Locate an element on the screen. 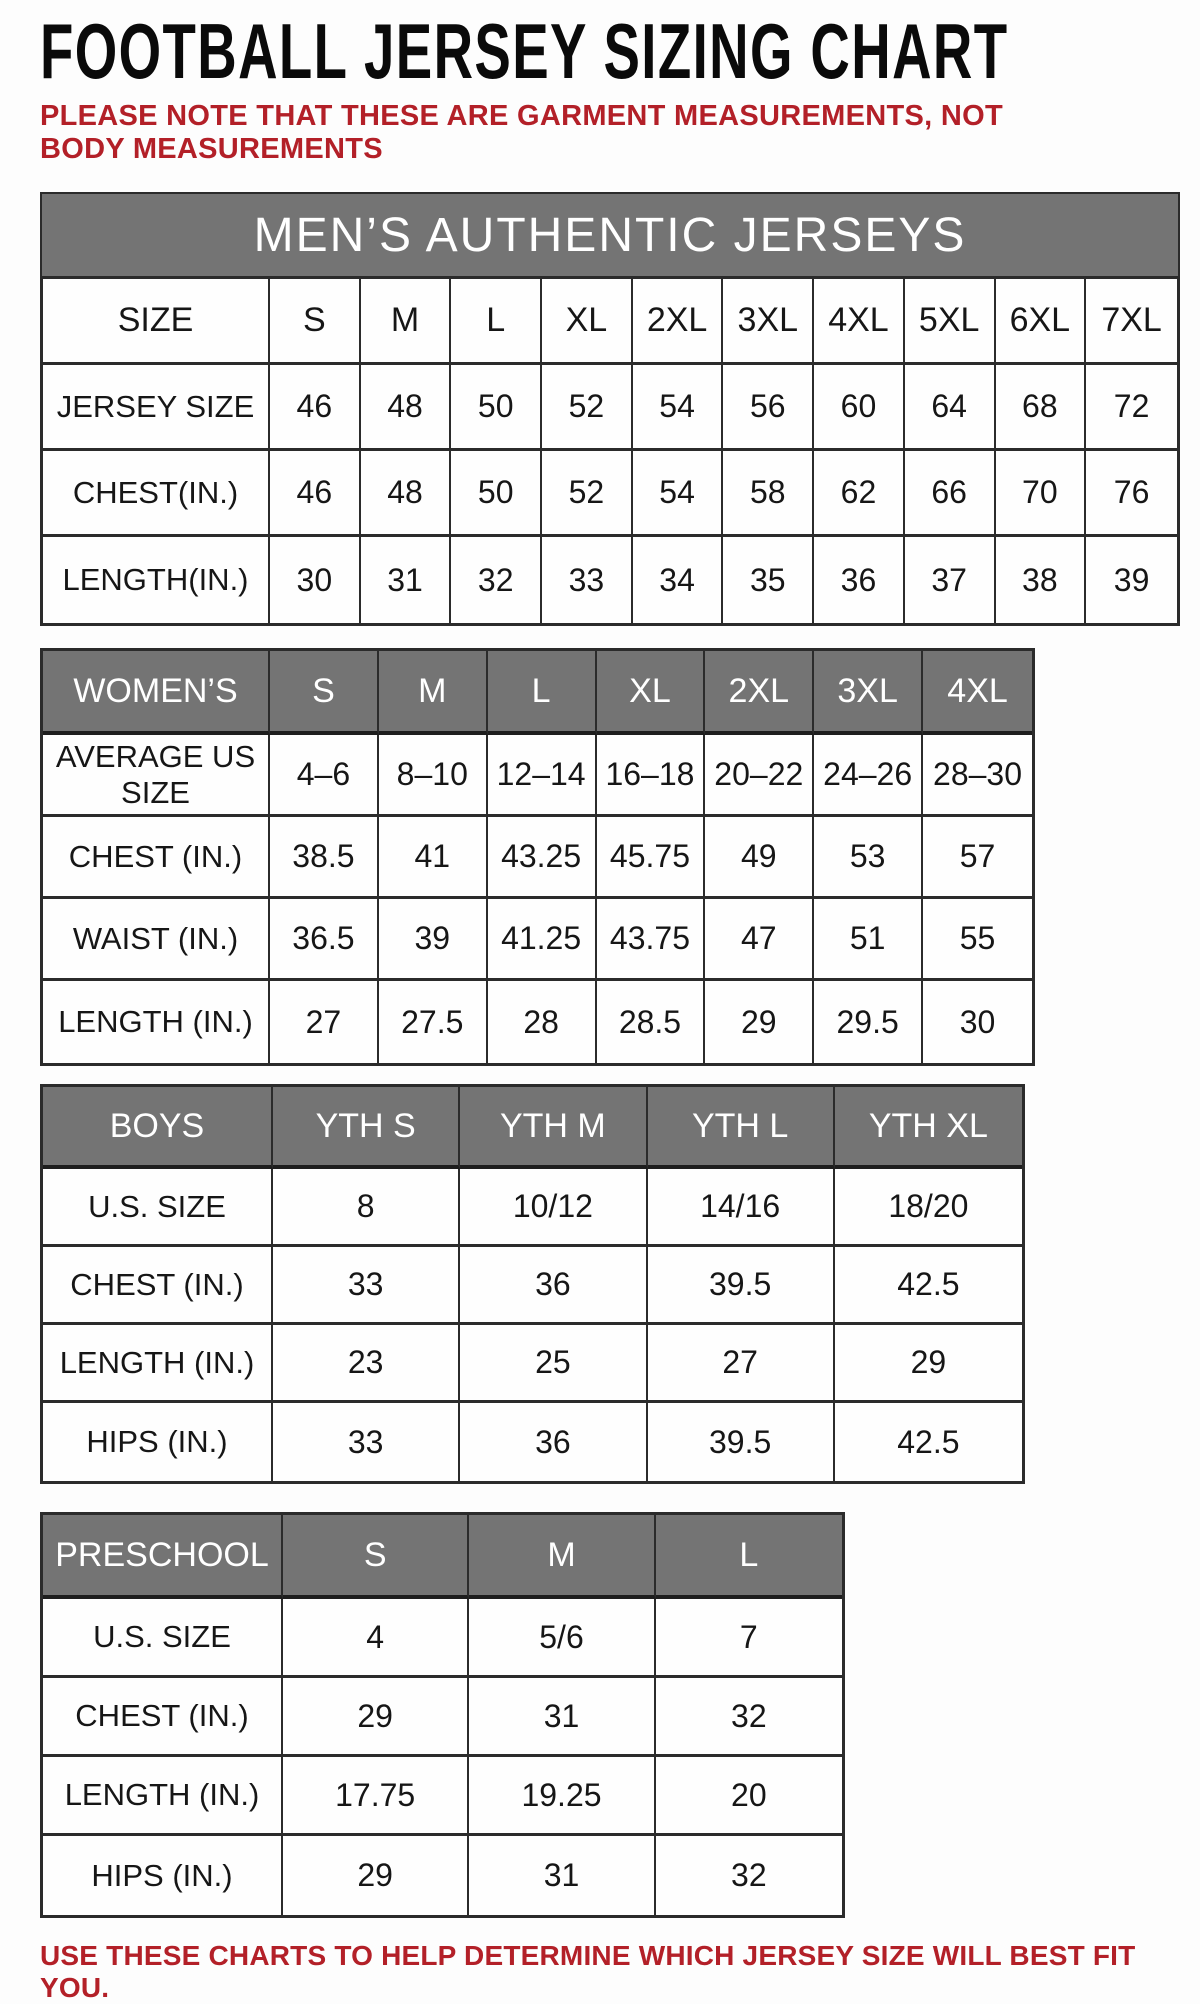 The image size is (1200, 2004). value-cell: 46 is located at coordinates (315, 408).